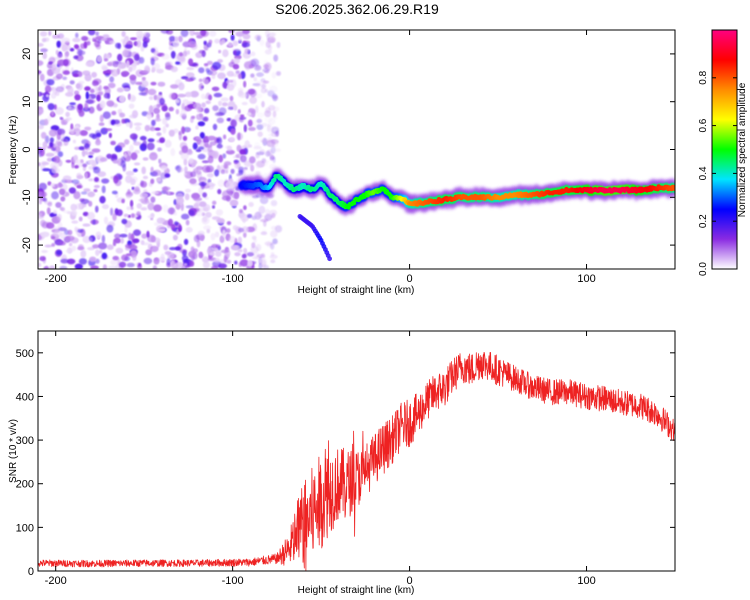 This screenshot has width=750, height=600. Describe the element at coordinates (410, 279) in the screenshot. I see `x-tick-label: 0` at that location.